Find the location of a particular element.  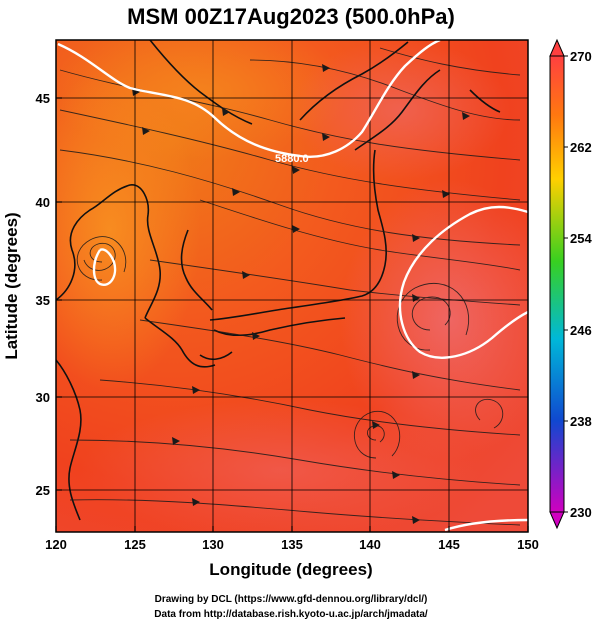

y-tick-label: 30 is located at coordinates (43, 397).